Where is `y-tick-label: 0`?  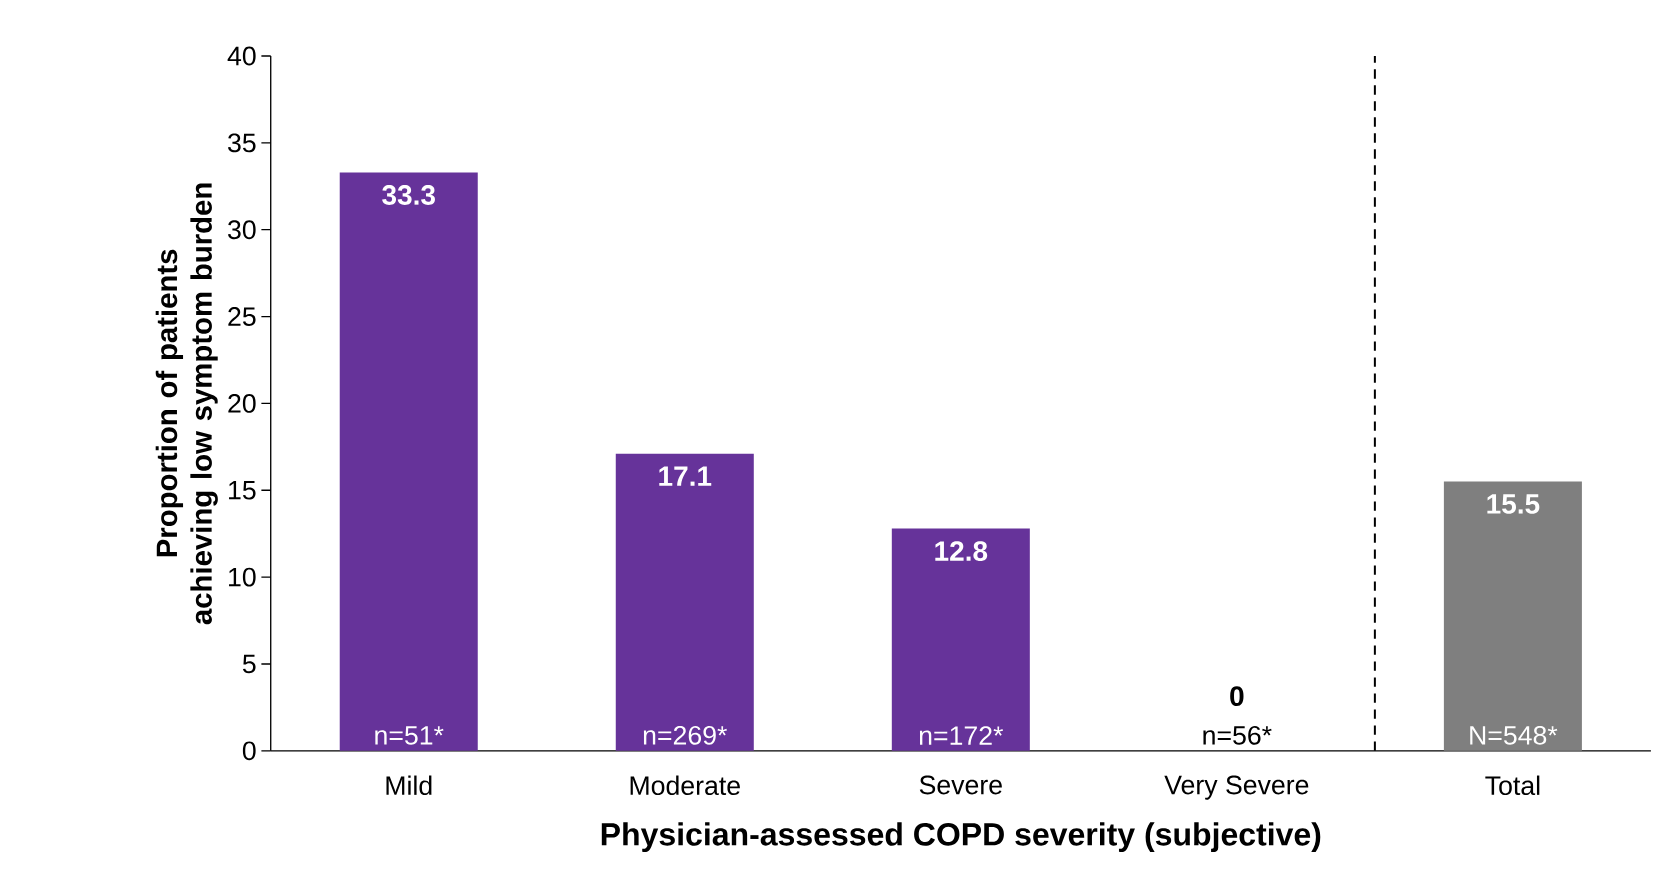
y-tick-label: 0 is located at coordinates (249, 751).